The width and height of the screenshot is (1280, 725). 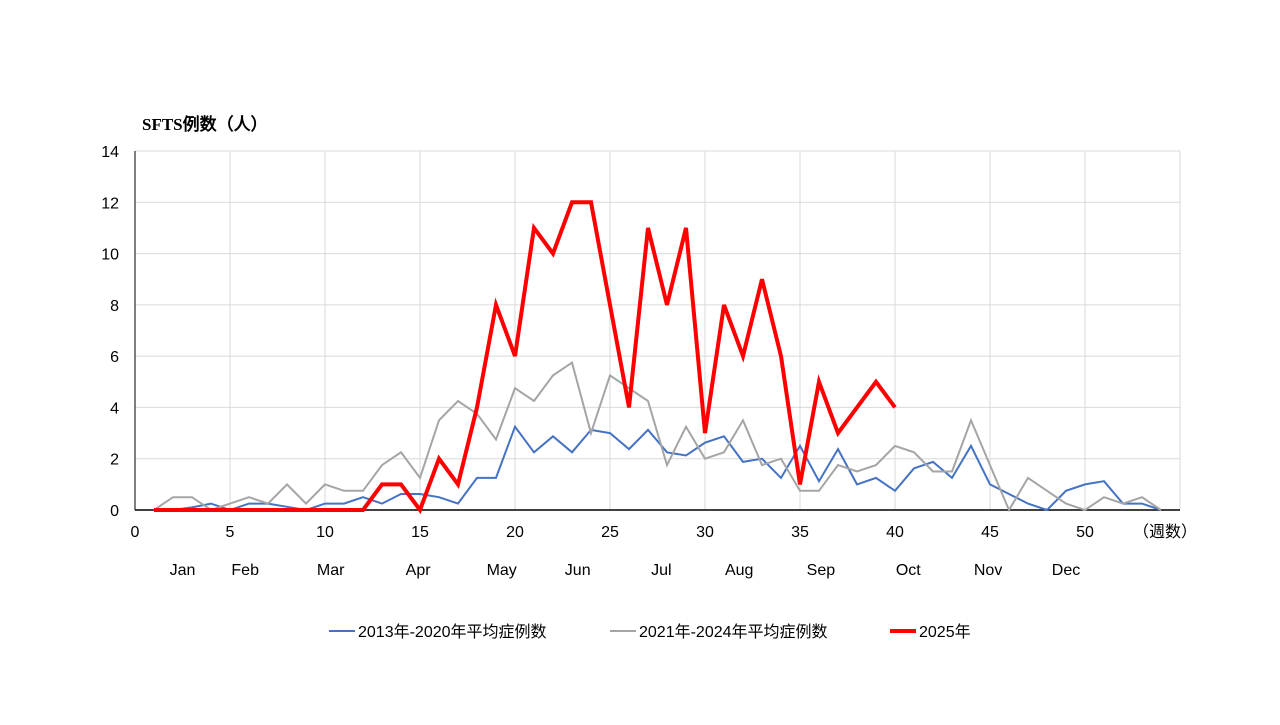 I want to click on month-label-oct: Oct, so click(x=908, y=570).